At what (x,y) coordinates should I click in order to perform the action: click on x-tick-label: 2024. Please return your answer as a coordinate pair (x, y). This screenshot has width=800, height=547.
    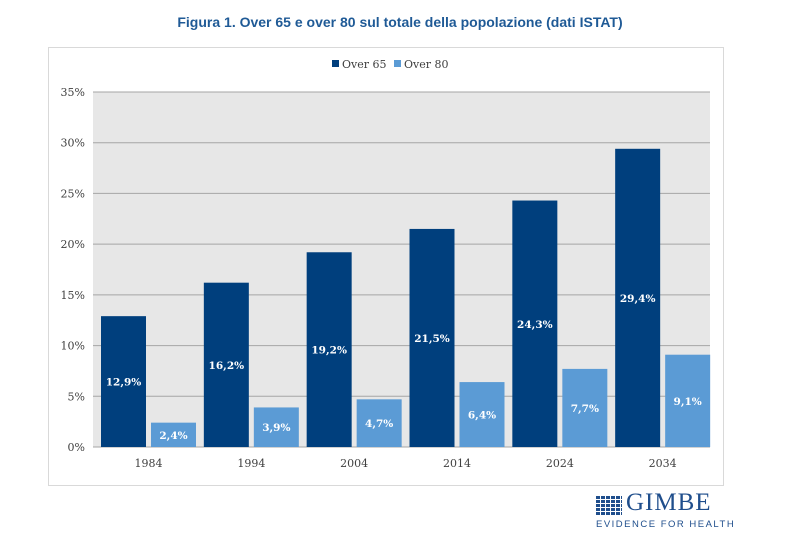
    Looking at the image, I should click on (560, 463).